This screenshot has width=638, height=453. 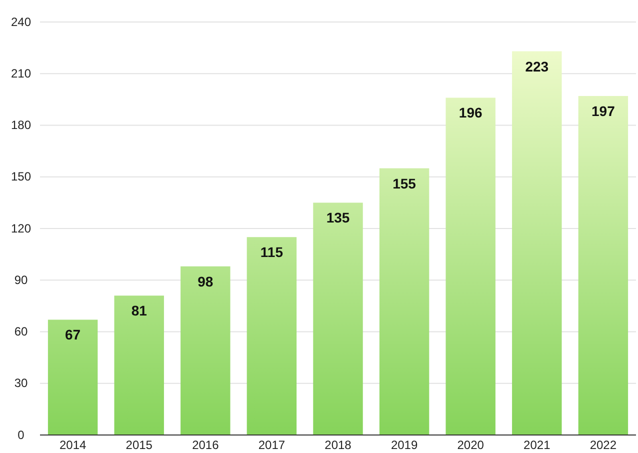 What do you see at coordinates (206, 281) in the screenshot?
I see `data-label: 98` at bounding box center [206, 281].